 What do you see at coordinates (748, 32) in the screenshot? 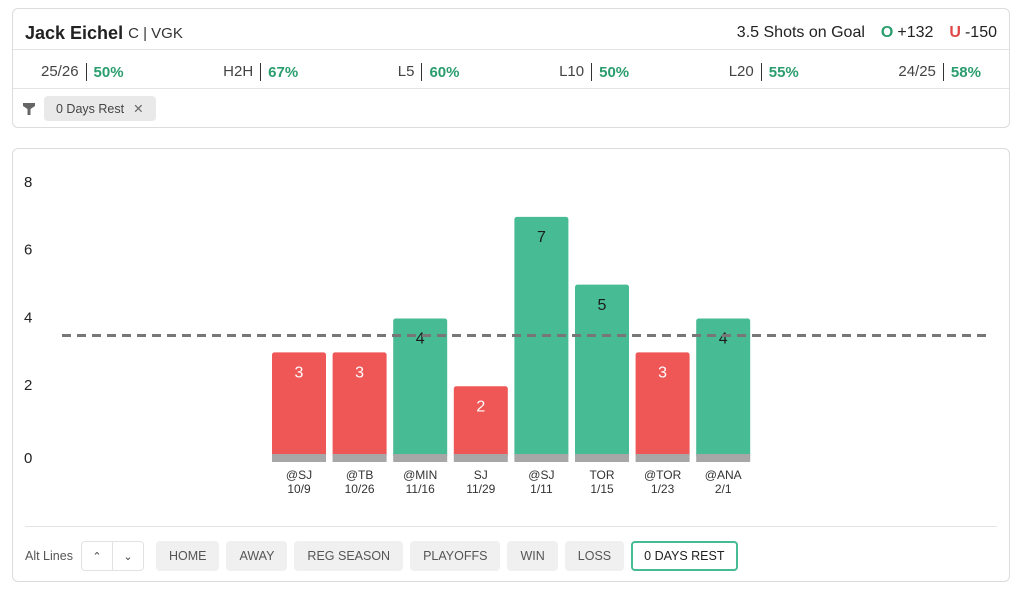
I see `line-value: 3.5` at bounding box center [748, 32].